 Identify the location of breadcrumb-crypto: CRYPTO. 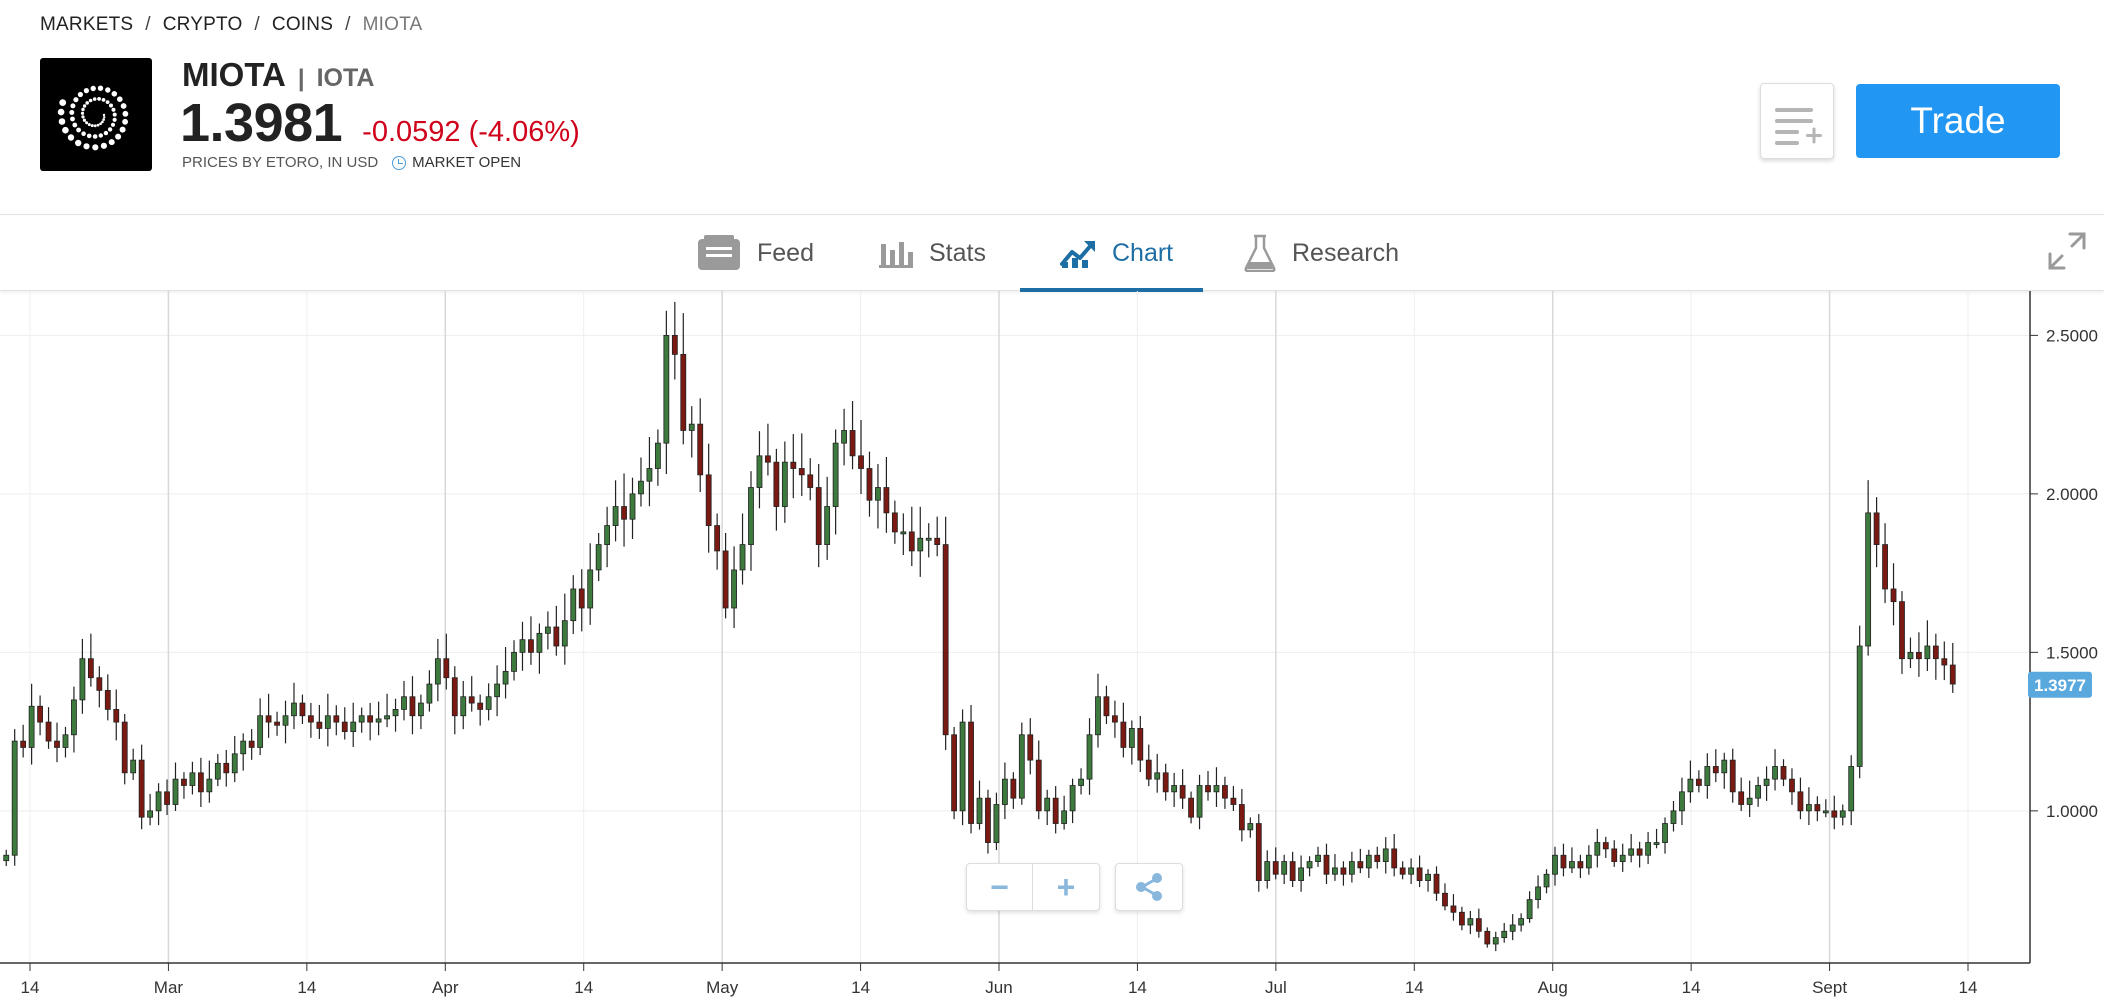
(202, 24).